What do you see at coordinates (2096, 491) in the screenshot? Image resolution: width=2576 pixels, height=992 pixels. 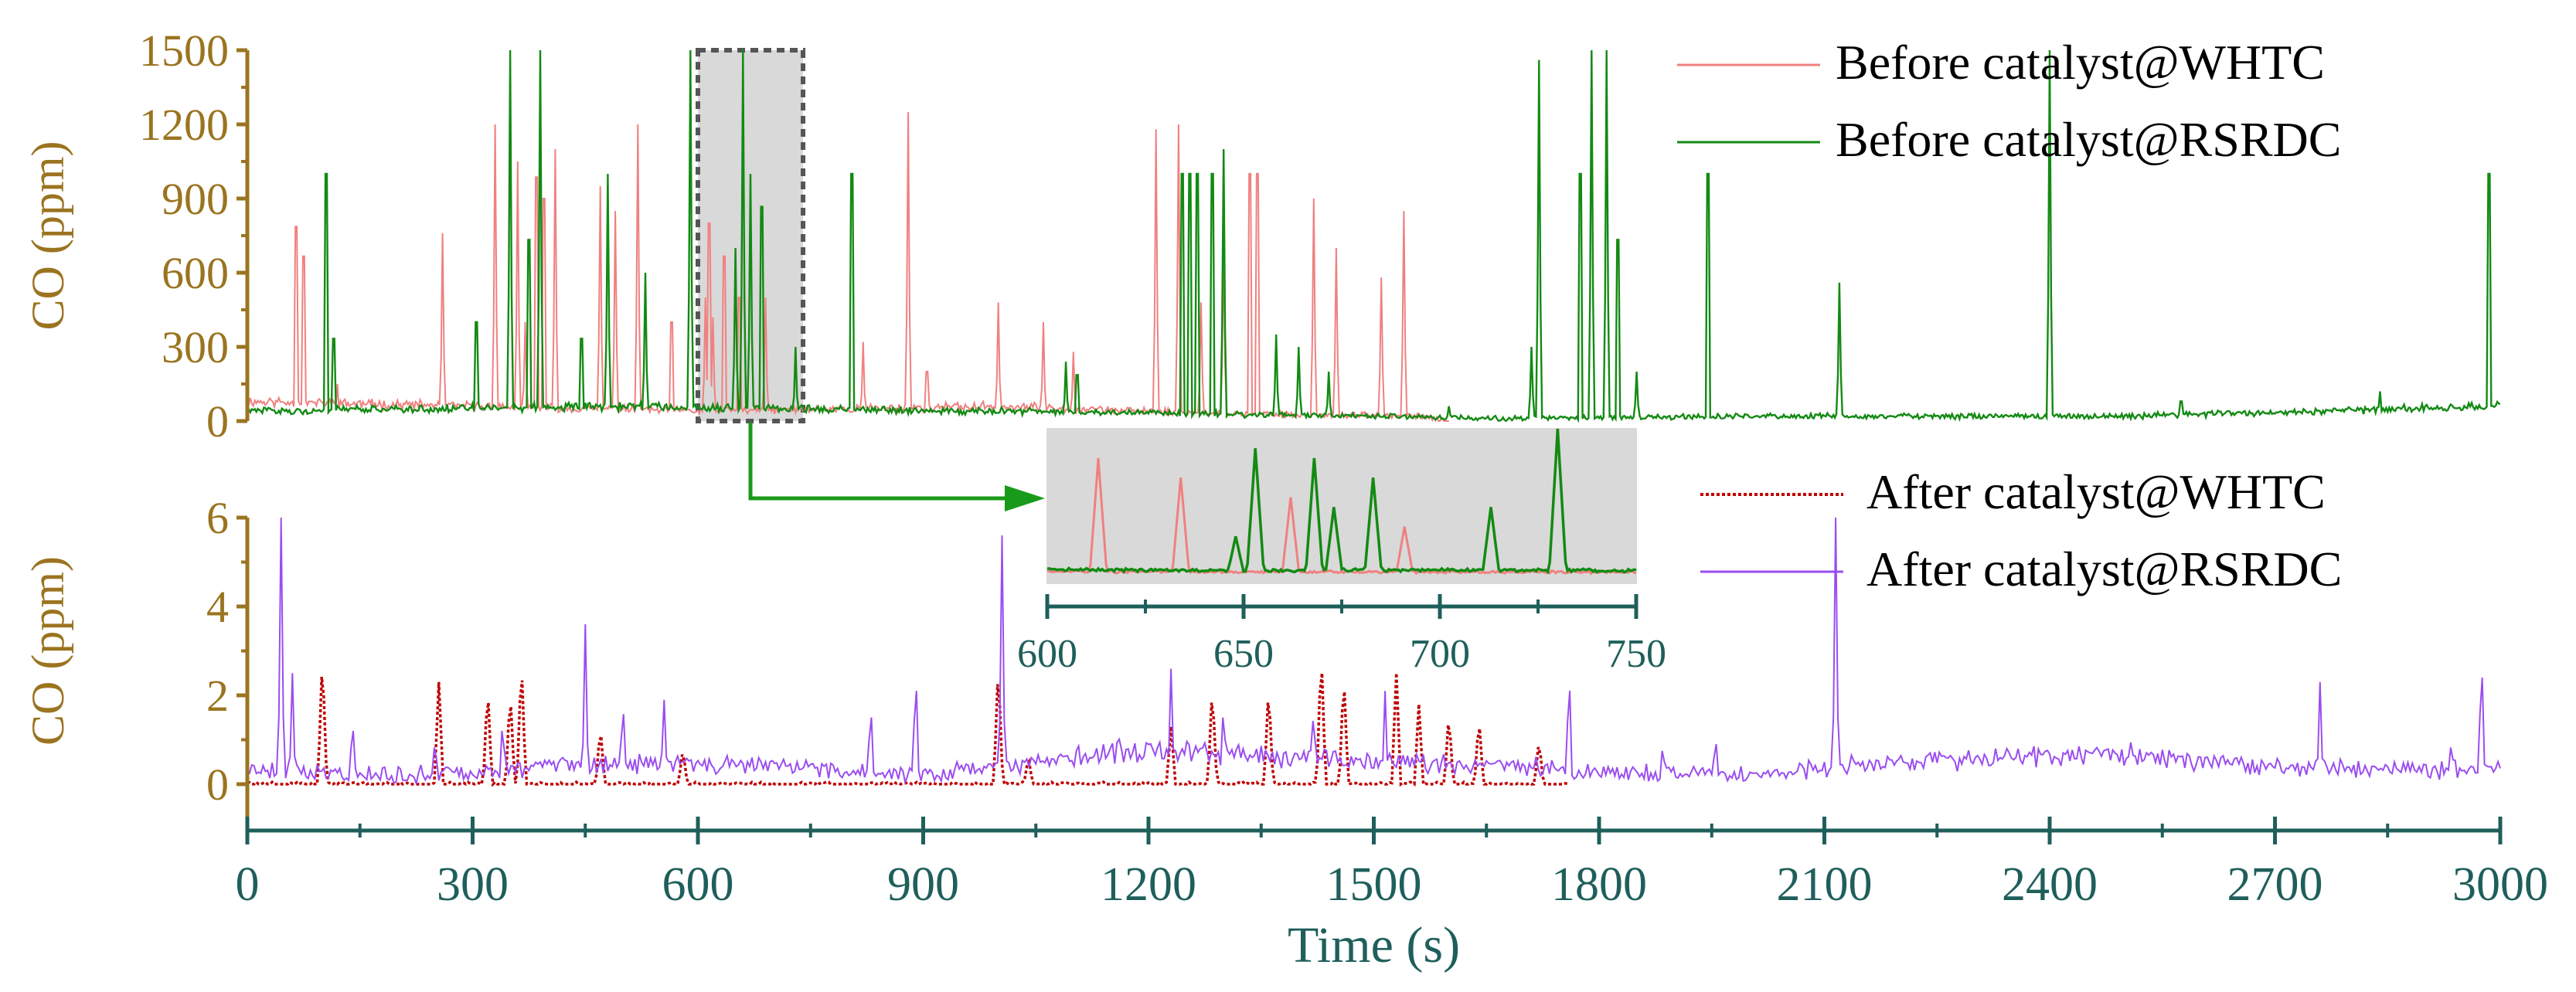 I see `legend-label: After catalyst@WHTC` at bounding box center [2096, 491].